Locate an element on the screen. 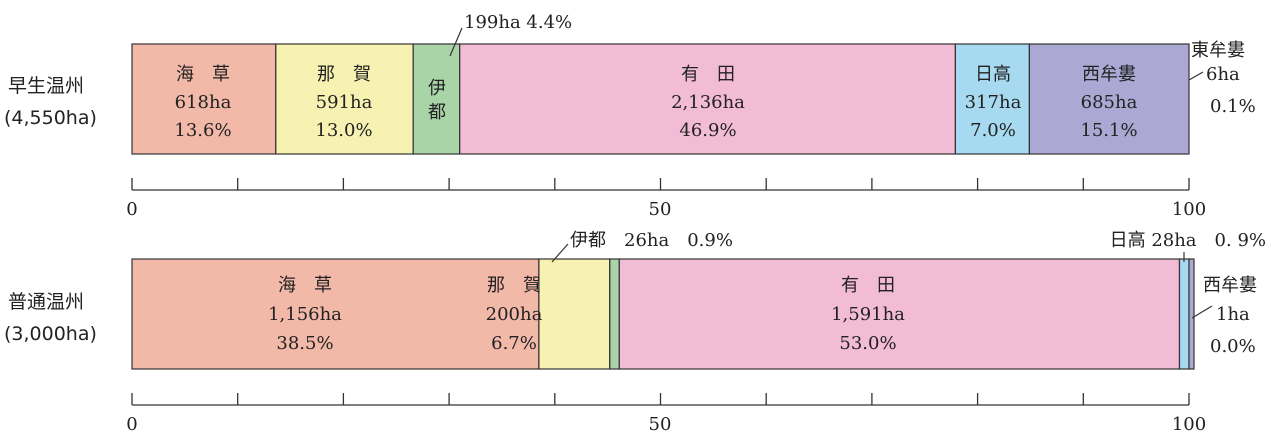 Image resolution: width=1269 pixels, height=432 pixels. row2-segment-kaiso is located at coordinates (335, 314).